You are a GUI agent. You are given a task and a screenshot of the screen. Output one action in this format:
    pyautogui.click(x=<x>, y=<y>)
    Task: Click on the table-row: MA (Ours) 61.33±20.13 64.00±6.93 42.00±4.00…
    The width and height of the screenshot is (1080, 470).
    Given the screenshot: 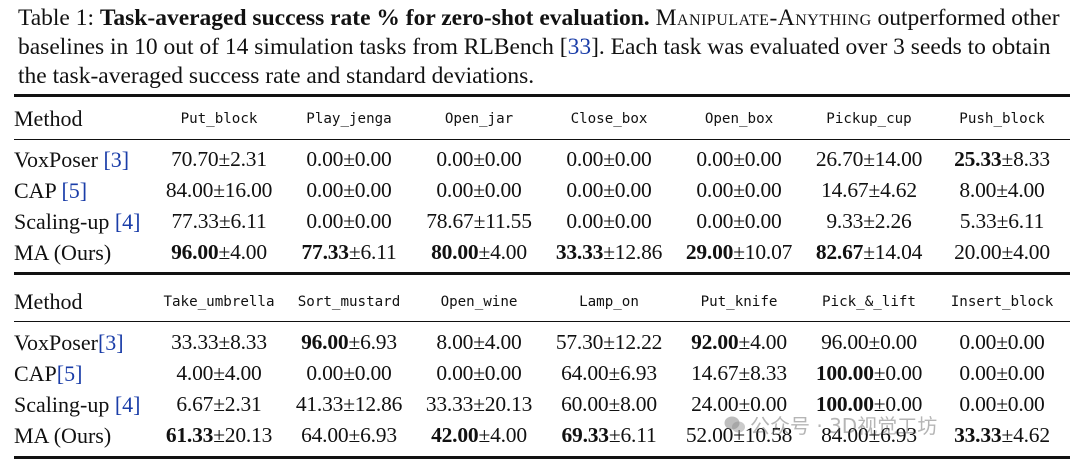 What is the action you would take?
    pyautogui.click(x=542, y=435)
    